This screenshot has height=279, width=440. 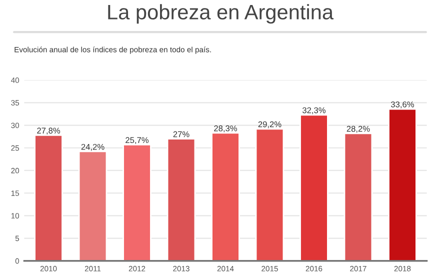 What do you see at coordinates (226, 128) in the screenshot?
I see `data-label: 28,3%` at bounding box center [226, 128].